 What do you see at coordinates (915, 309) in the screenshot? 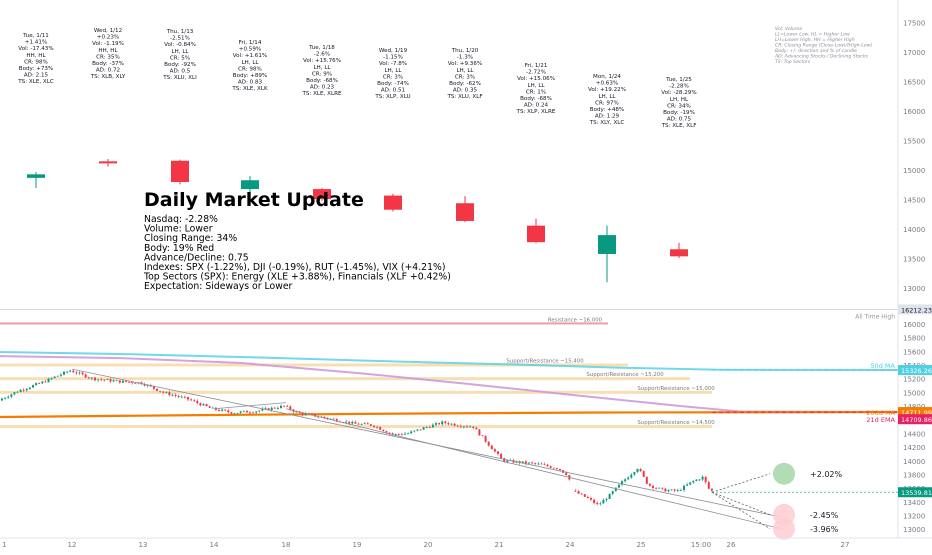
I see `ath-price-tag-bg` at bounding box center [915, 309].